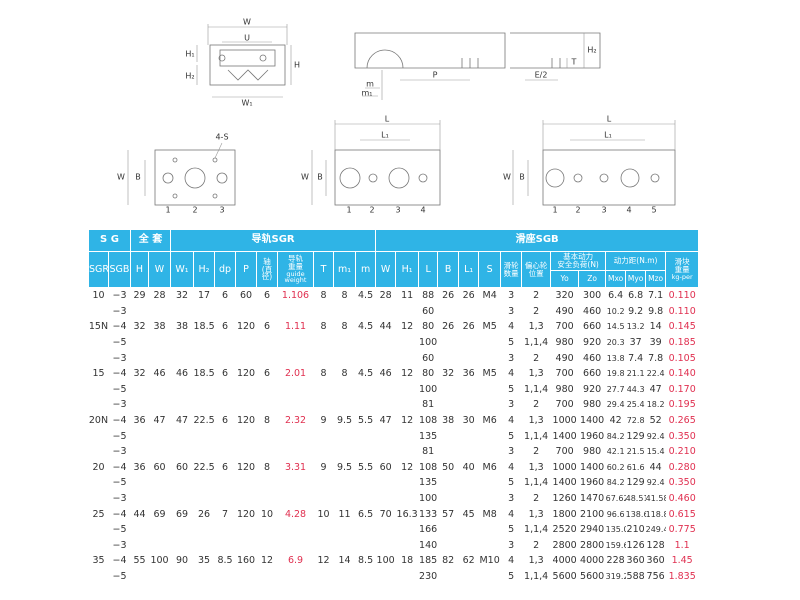 This screenshot has height=600, width=800. I want to click on cell: 100, so click(159, 561).